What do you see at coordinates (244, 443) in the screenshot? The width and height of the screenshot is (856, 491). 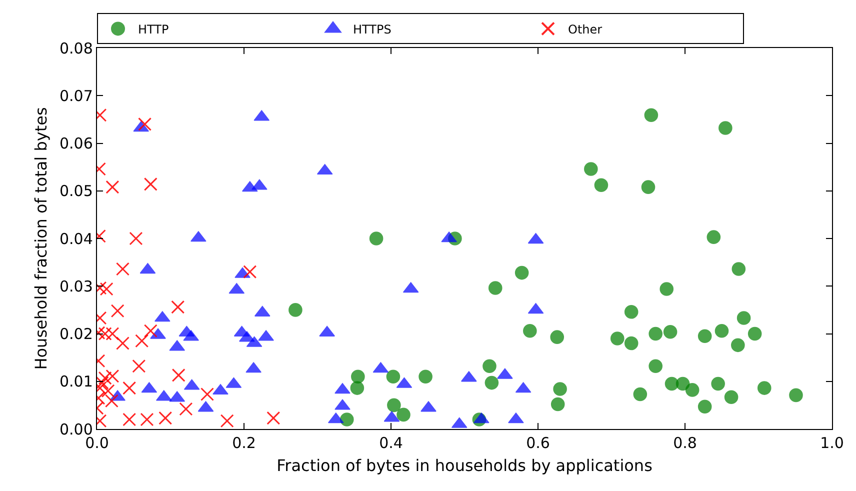 I see `x-tick-label: 0.2` at bounding box center [244, 443].